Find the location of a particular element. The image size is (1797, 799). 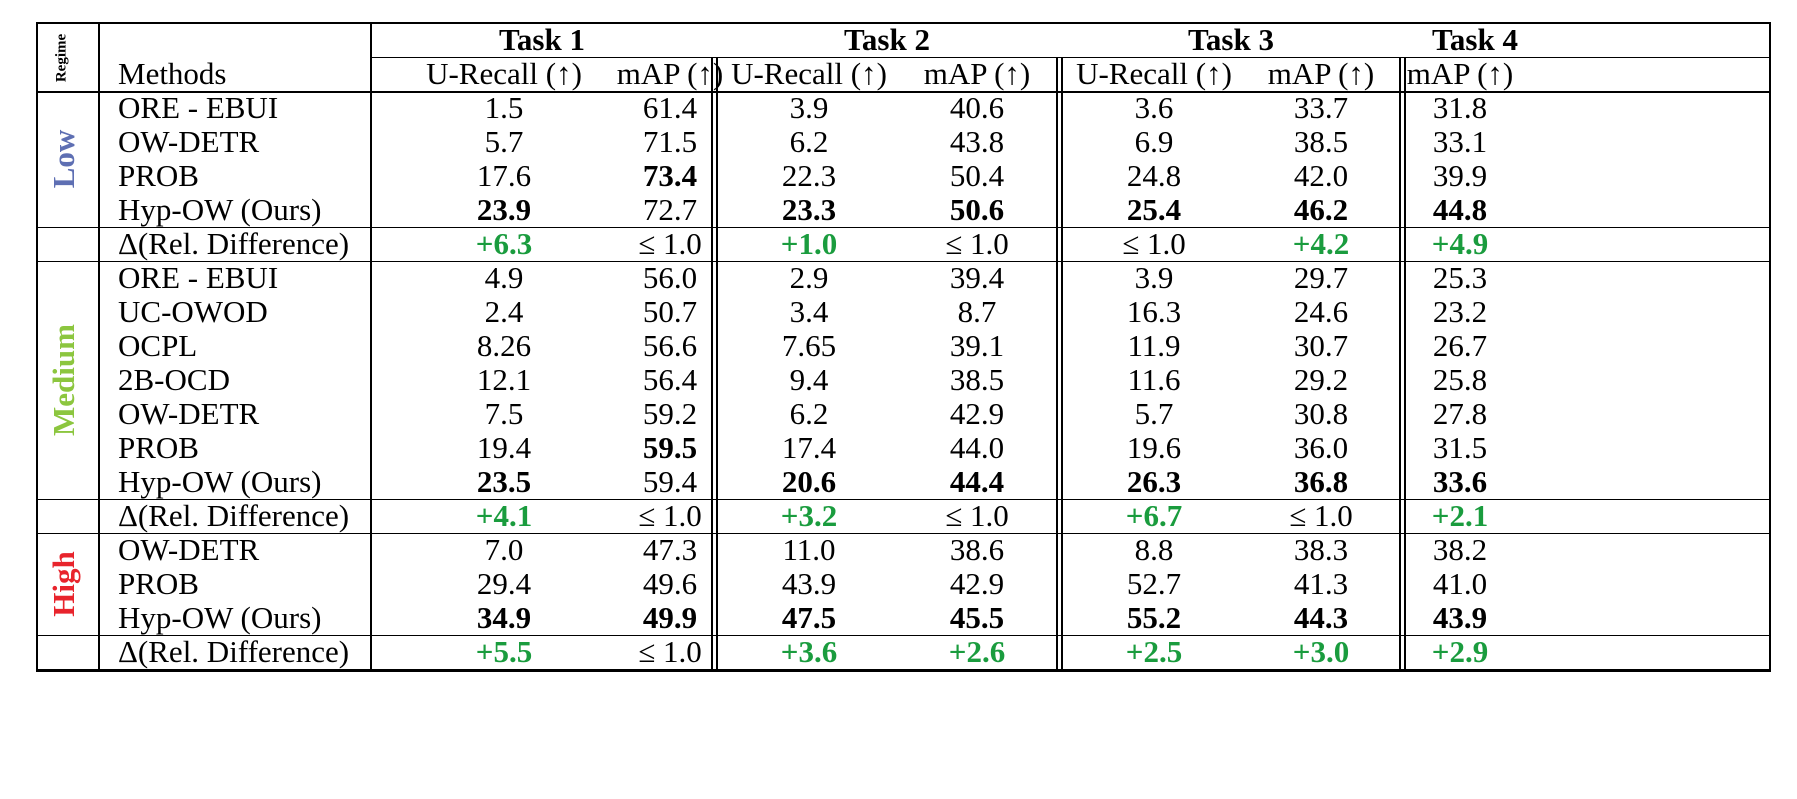

metric-value: 26.7 is located at coordinates (1460, 345).